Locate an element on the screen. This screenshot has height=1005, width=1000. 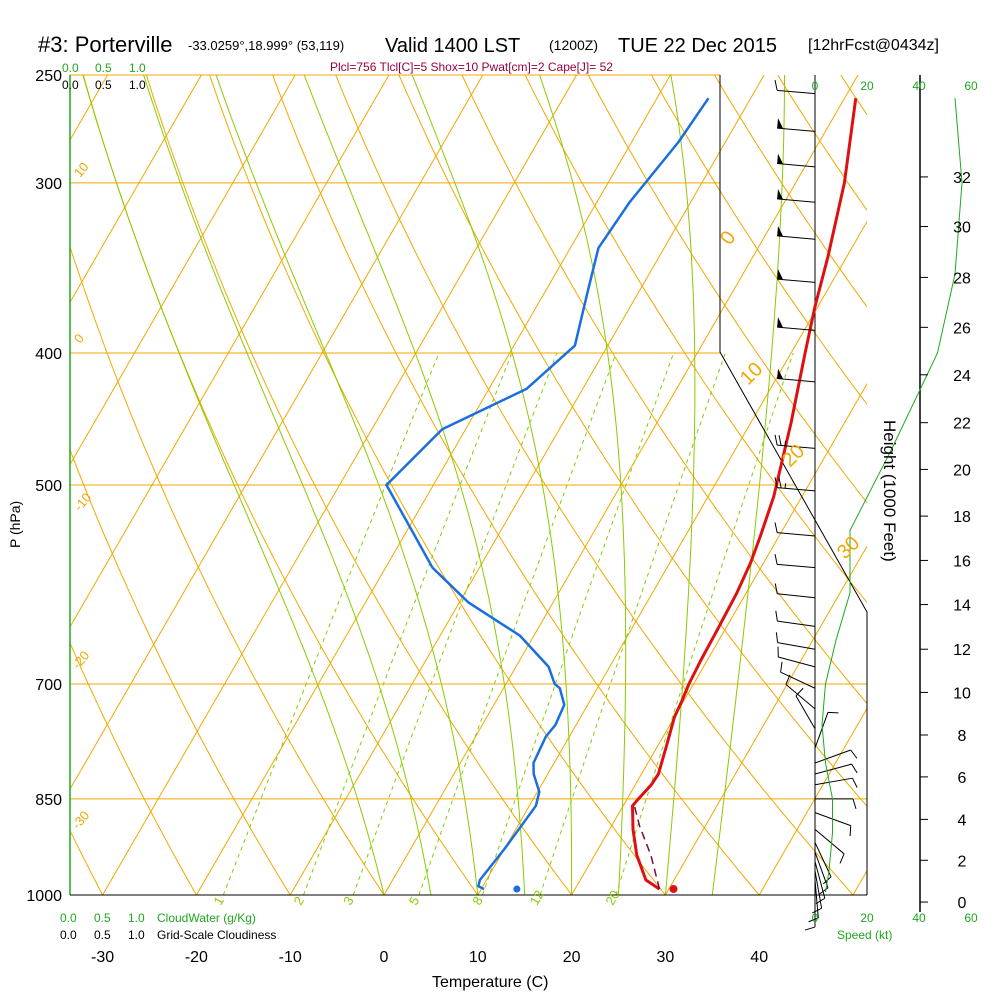
pressure-tick-label: 500 is located at coordinates (48, 486).